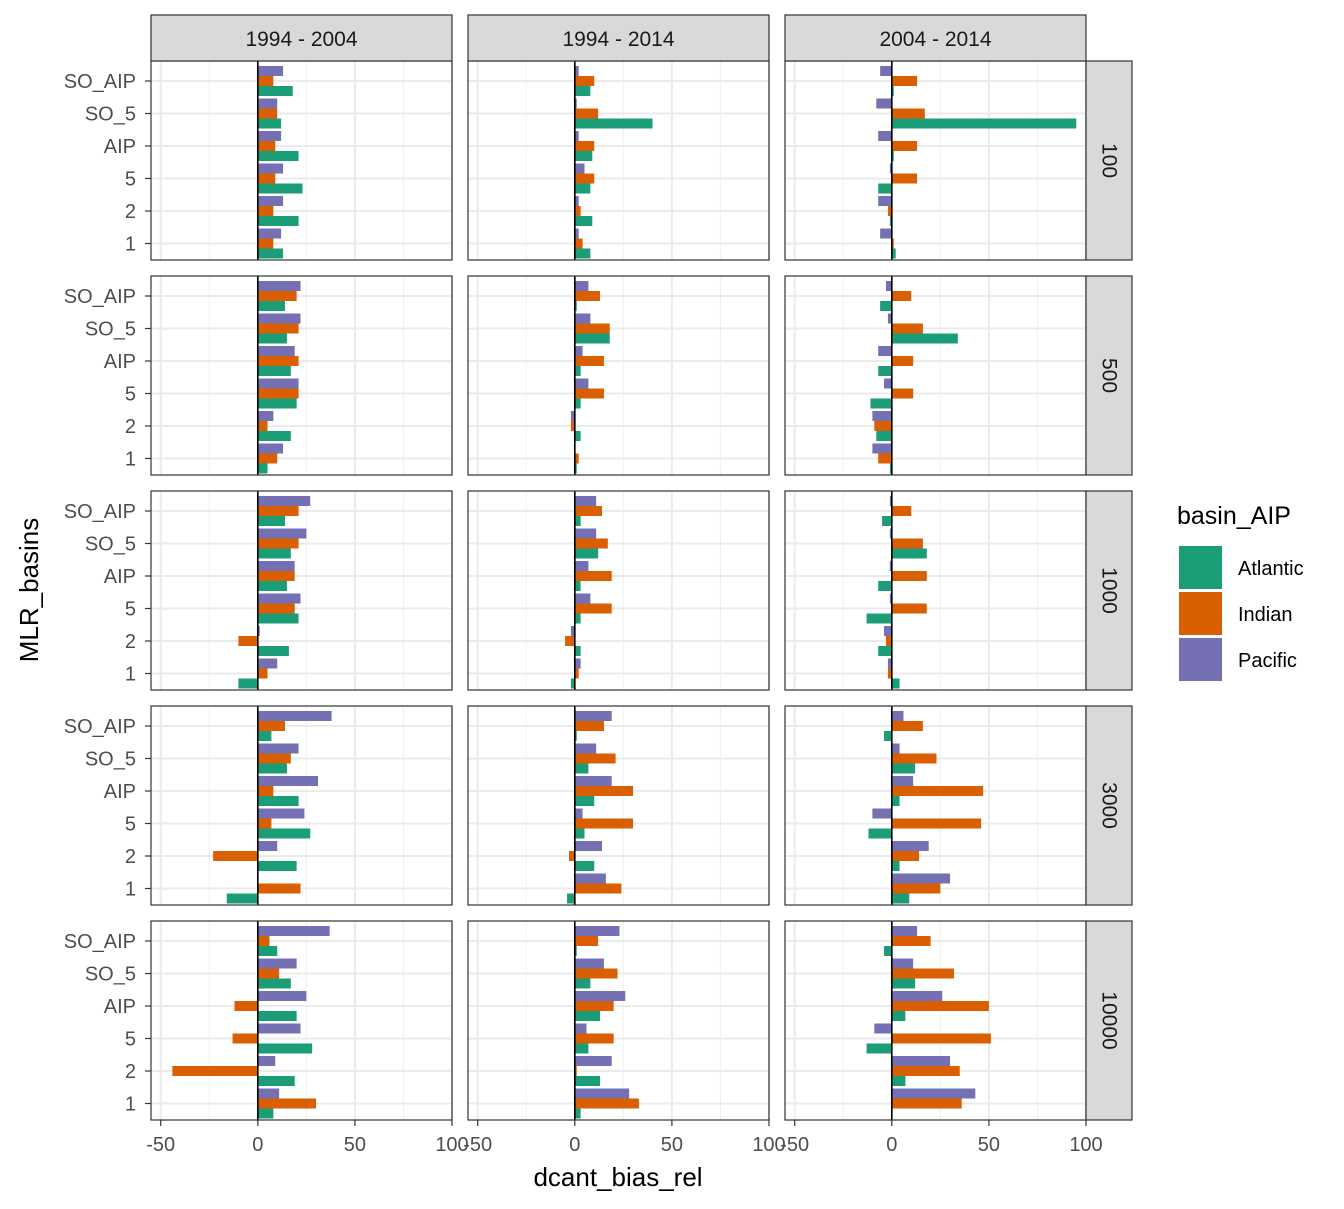 The width and height of the screenshot is (1344, 1209). What do you see at coordinates (935, 38) in the screenshot?
I see `column-strip` at bounding box center [935, 38].